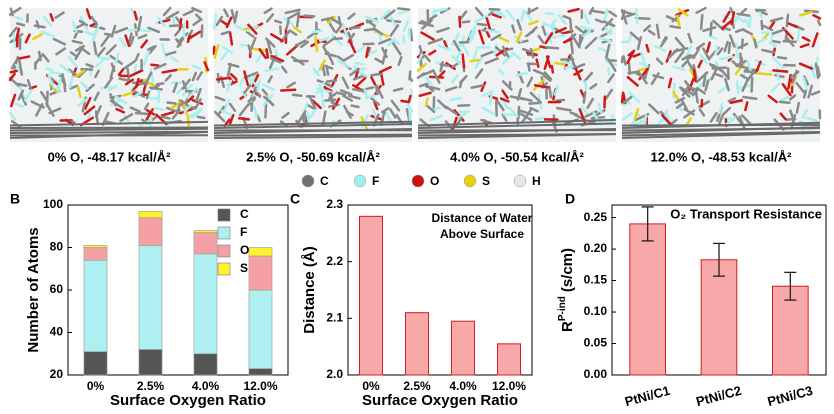 The height and width of the screenshot is (414, 834). What do you see at coordinates (313, 73) in the screenshot?
I see `molecules` at bounding box center [313, 73].